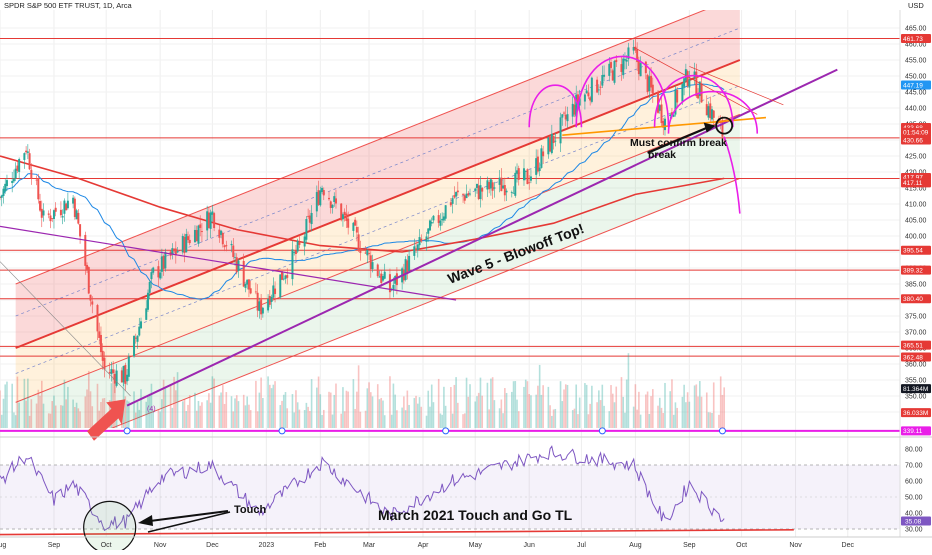  What do you see at coordinates (913, 357) in the screenshot?
I see `price-tag-label: 362.48` at bounding box center [913, 357].